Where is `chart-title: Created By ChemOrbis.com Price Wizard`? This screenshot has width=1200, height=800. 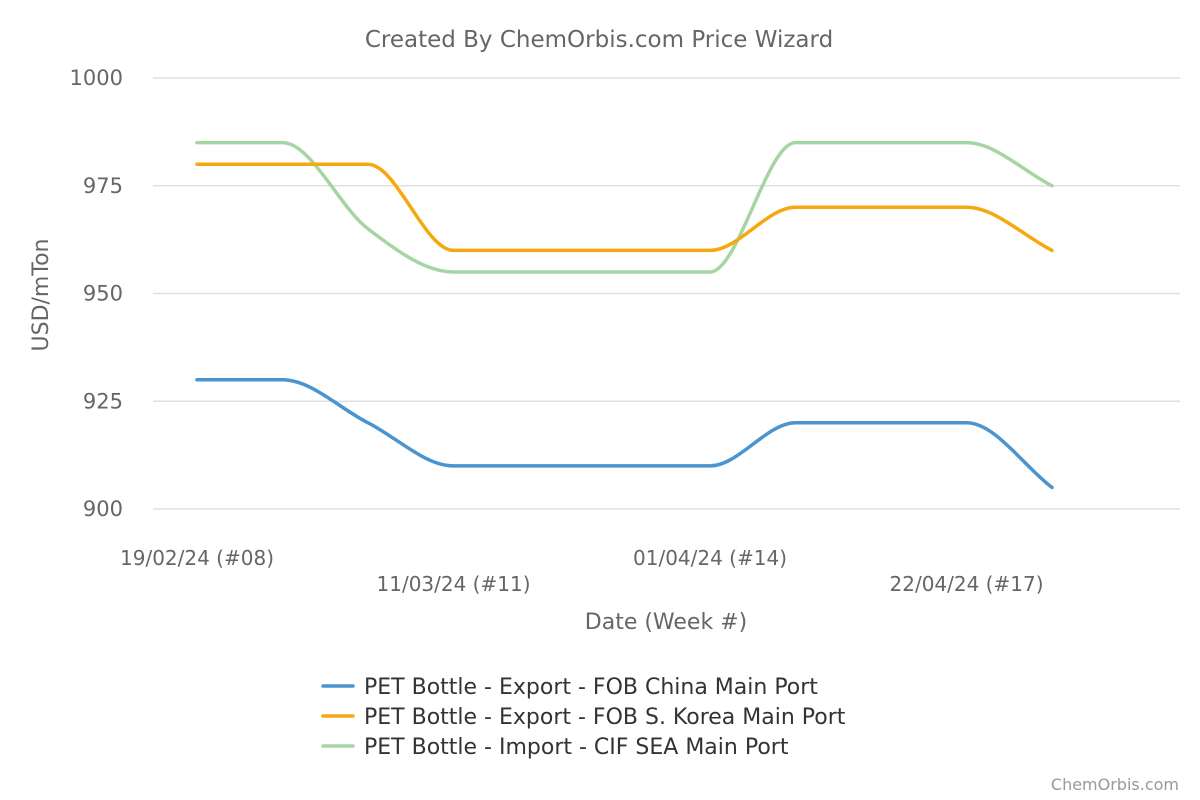 chart-title: Created By ChemOrbis.com Price Wizard is located at coordinates (599, 40).